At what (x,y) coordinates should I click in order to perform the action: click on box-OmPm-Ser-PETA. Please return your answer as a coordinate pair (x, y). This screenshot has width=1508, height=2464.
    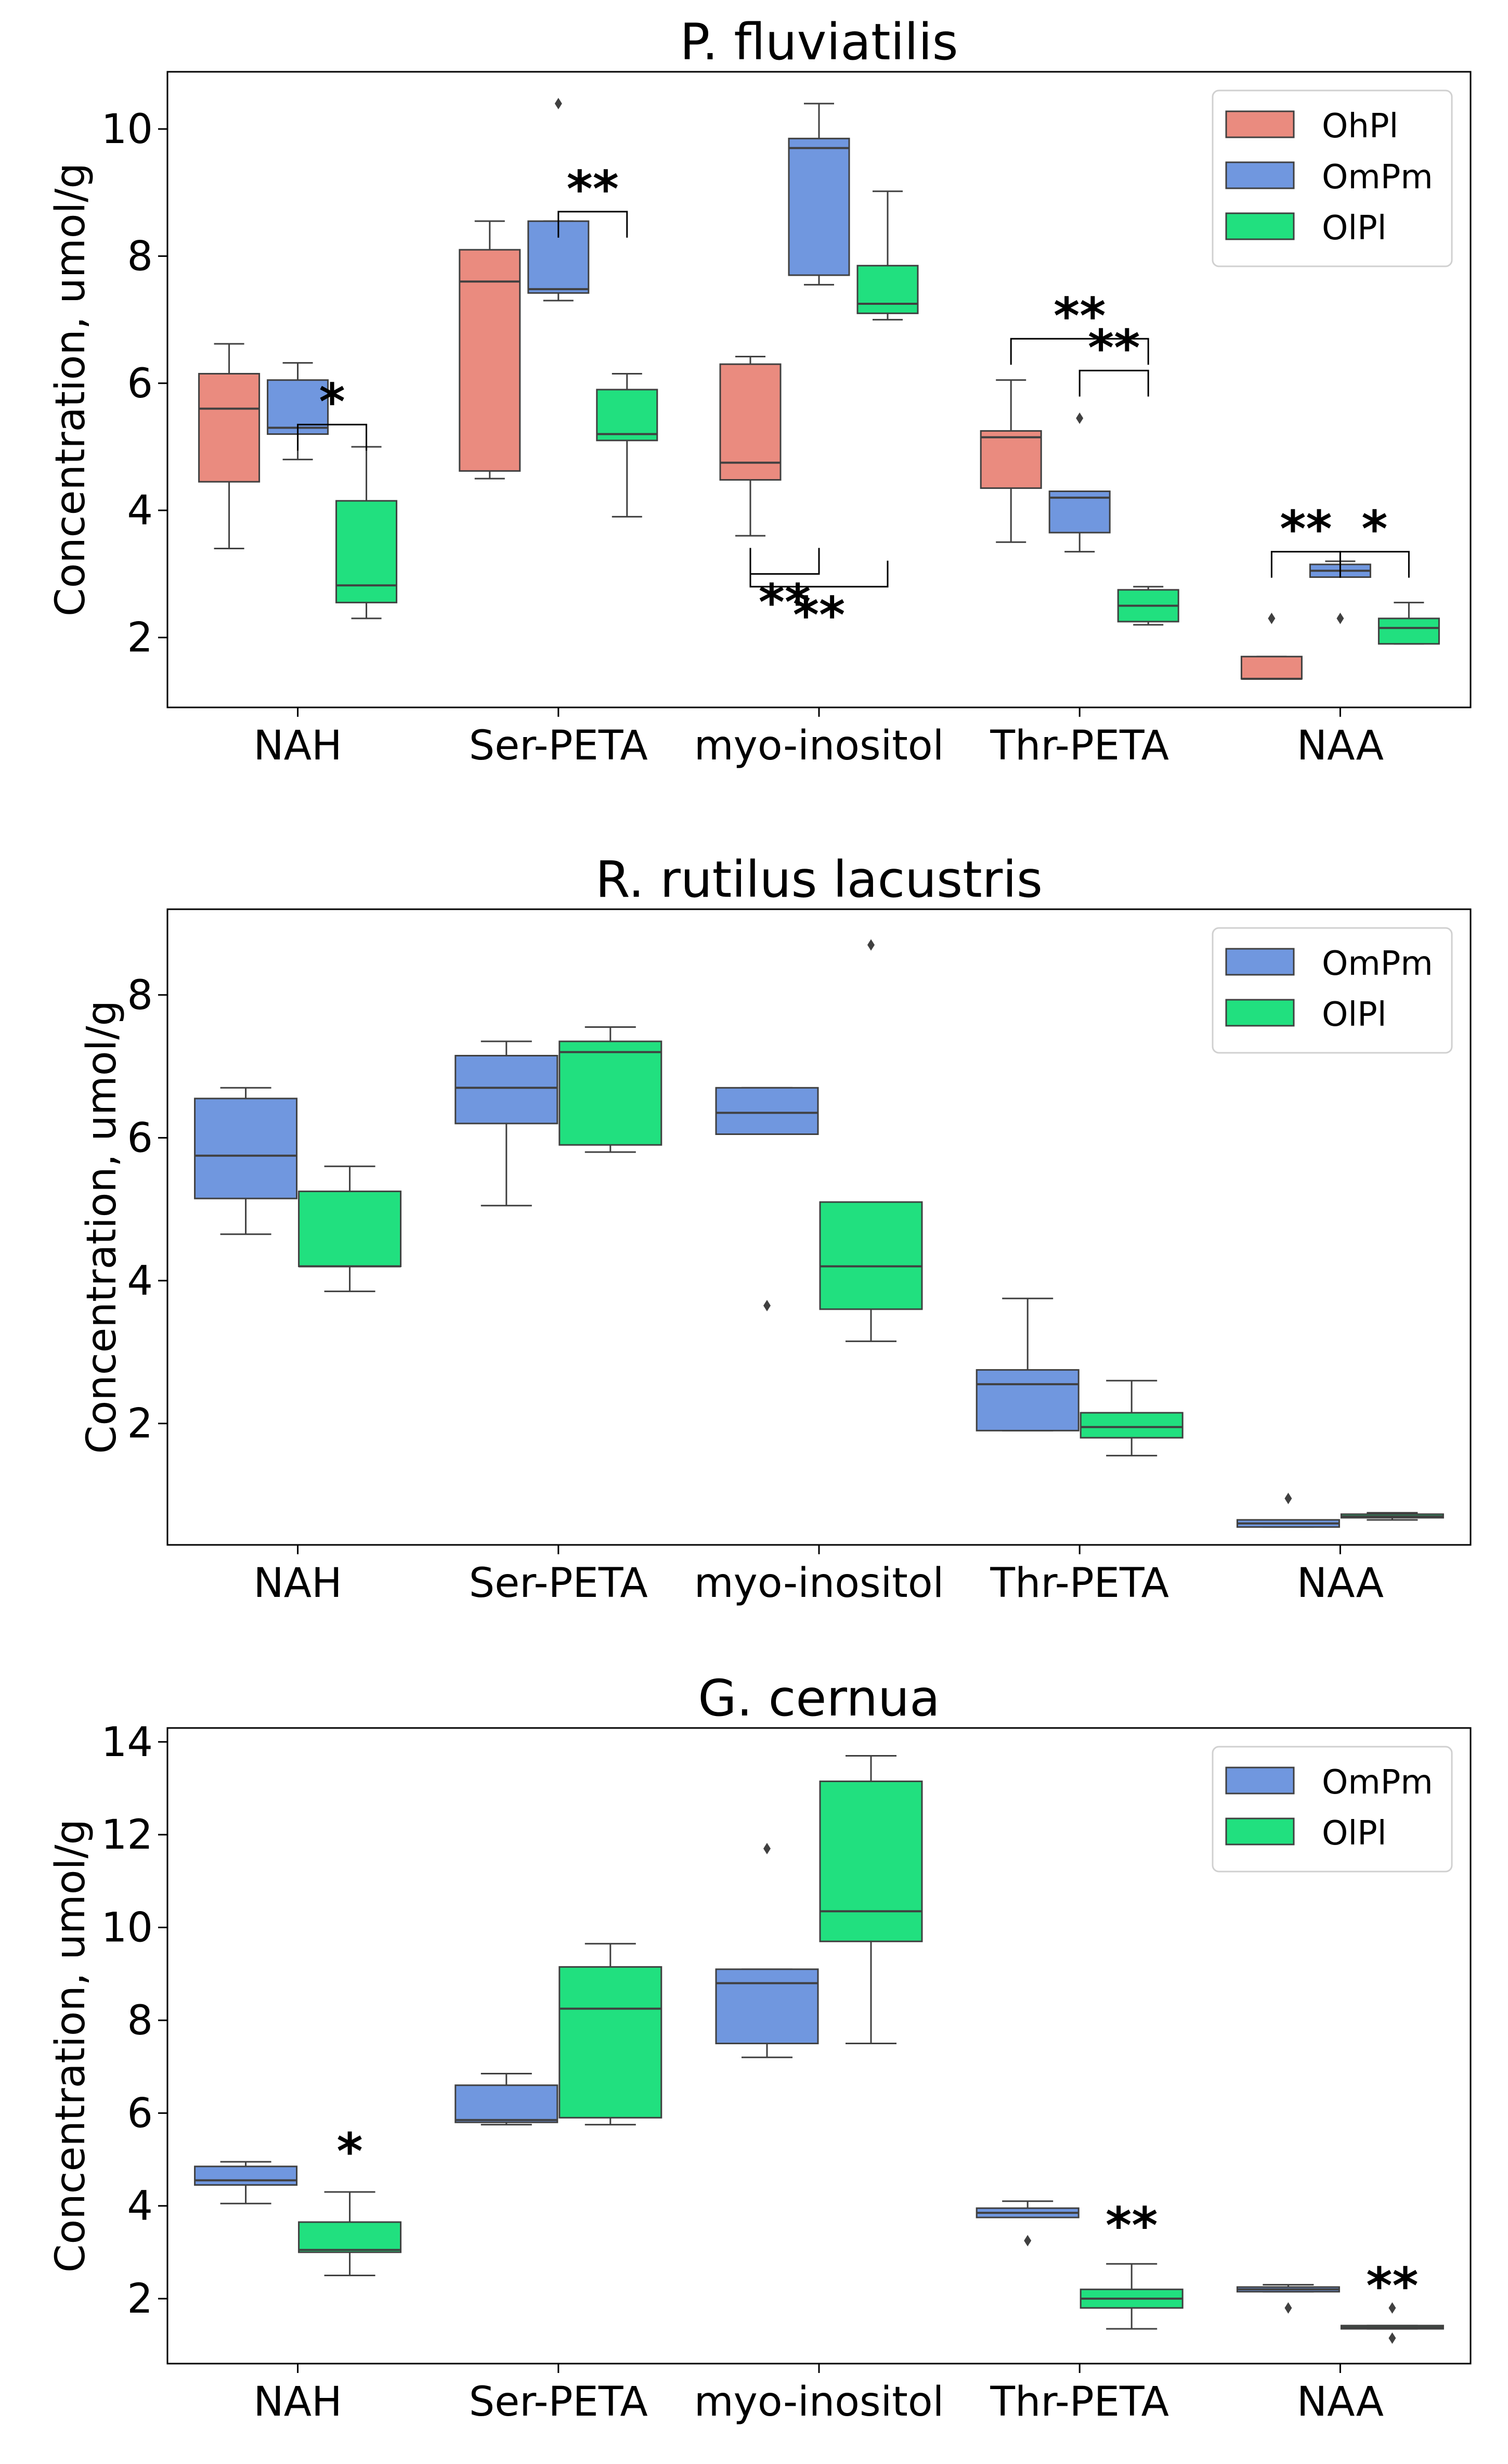
    Looking at the image, I should click on (506, 1123).